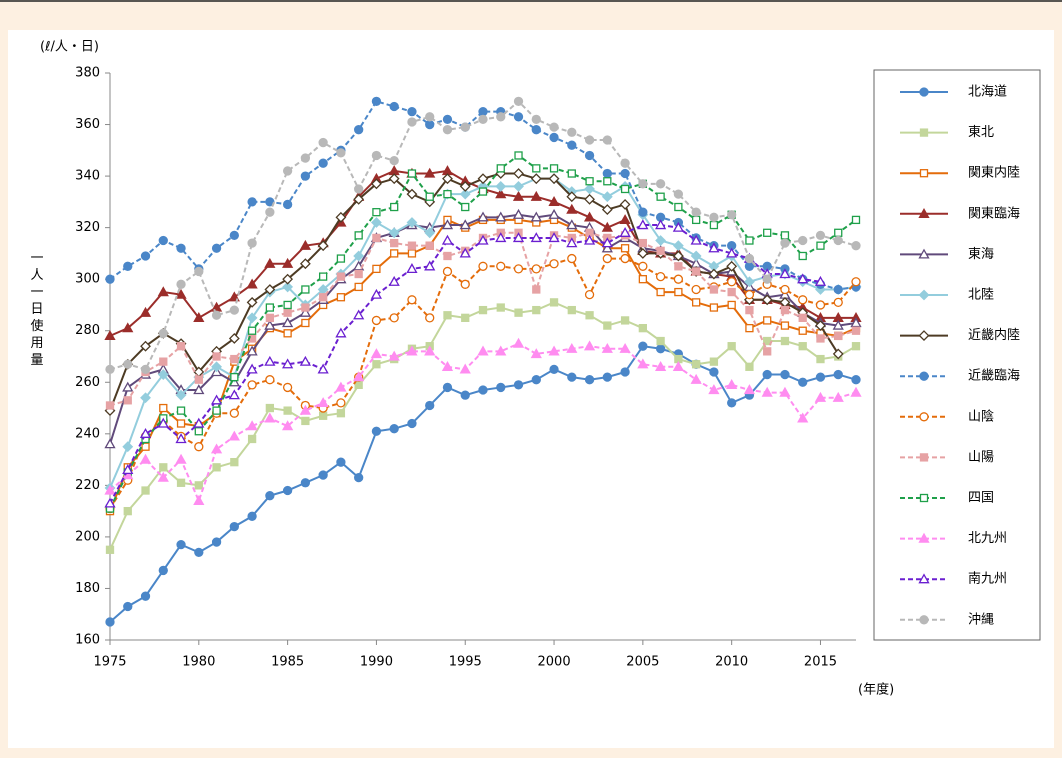  What do you see at coordinates (87, 279) in the screenshot?
I see `y-tick-label: 300` at bounding box center [87, 279].